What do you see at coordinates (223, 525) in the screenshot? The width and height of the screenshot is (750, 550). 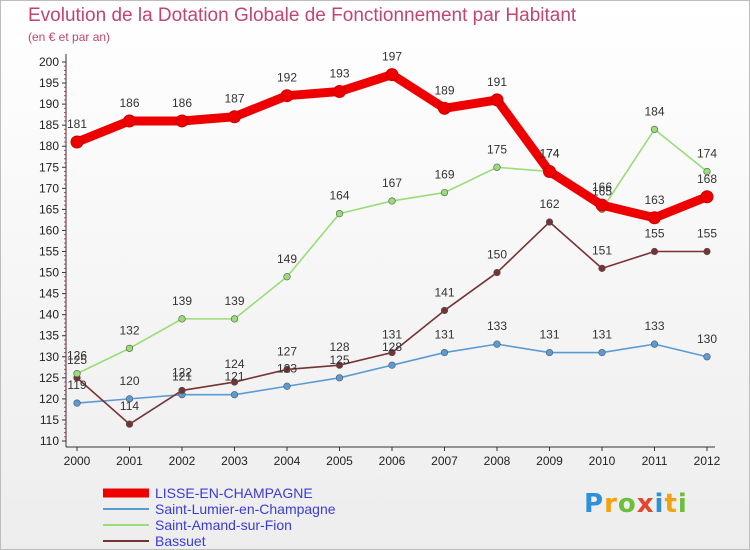 I see `legend-entry: Saint-Amand-sur-Fion` at bounding box center [223, 525].